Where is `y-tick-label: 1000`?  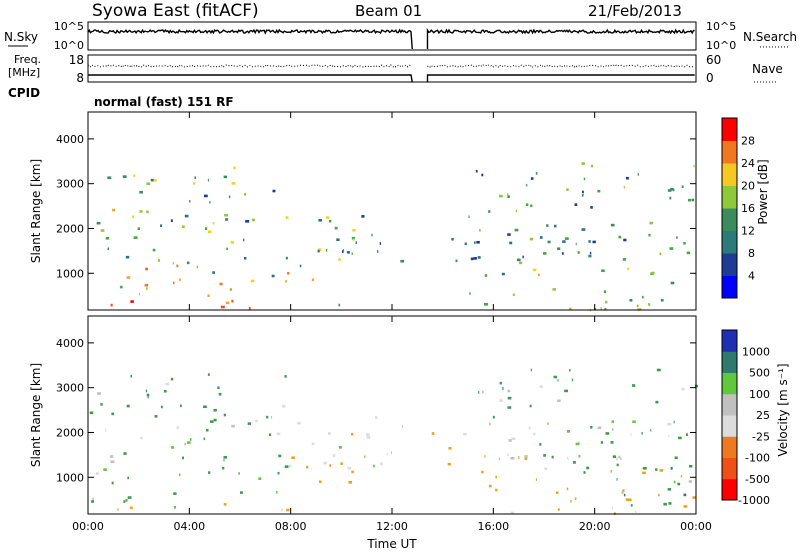 y-tick-label: 1000 is located at coordinates (70, 273).